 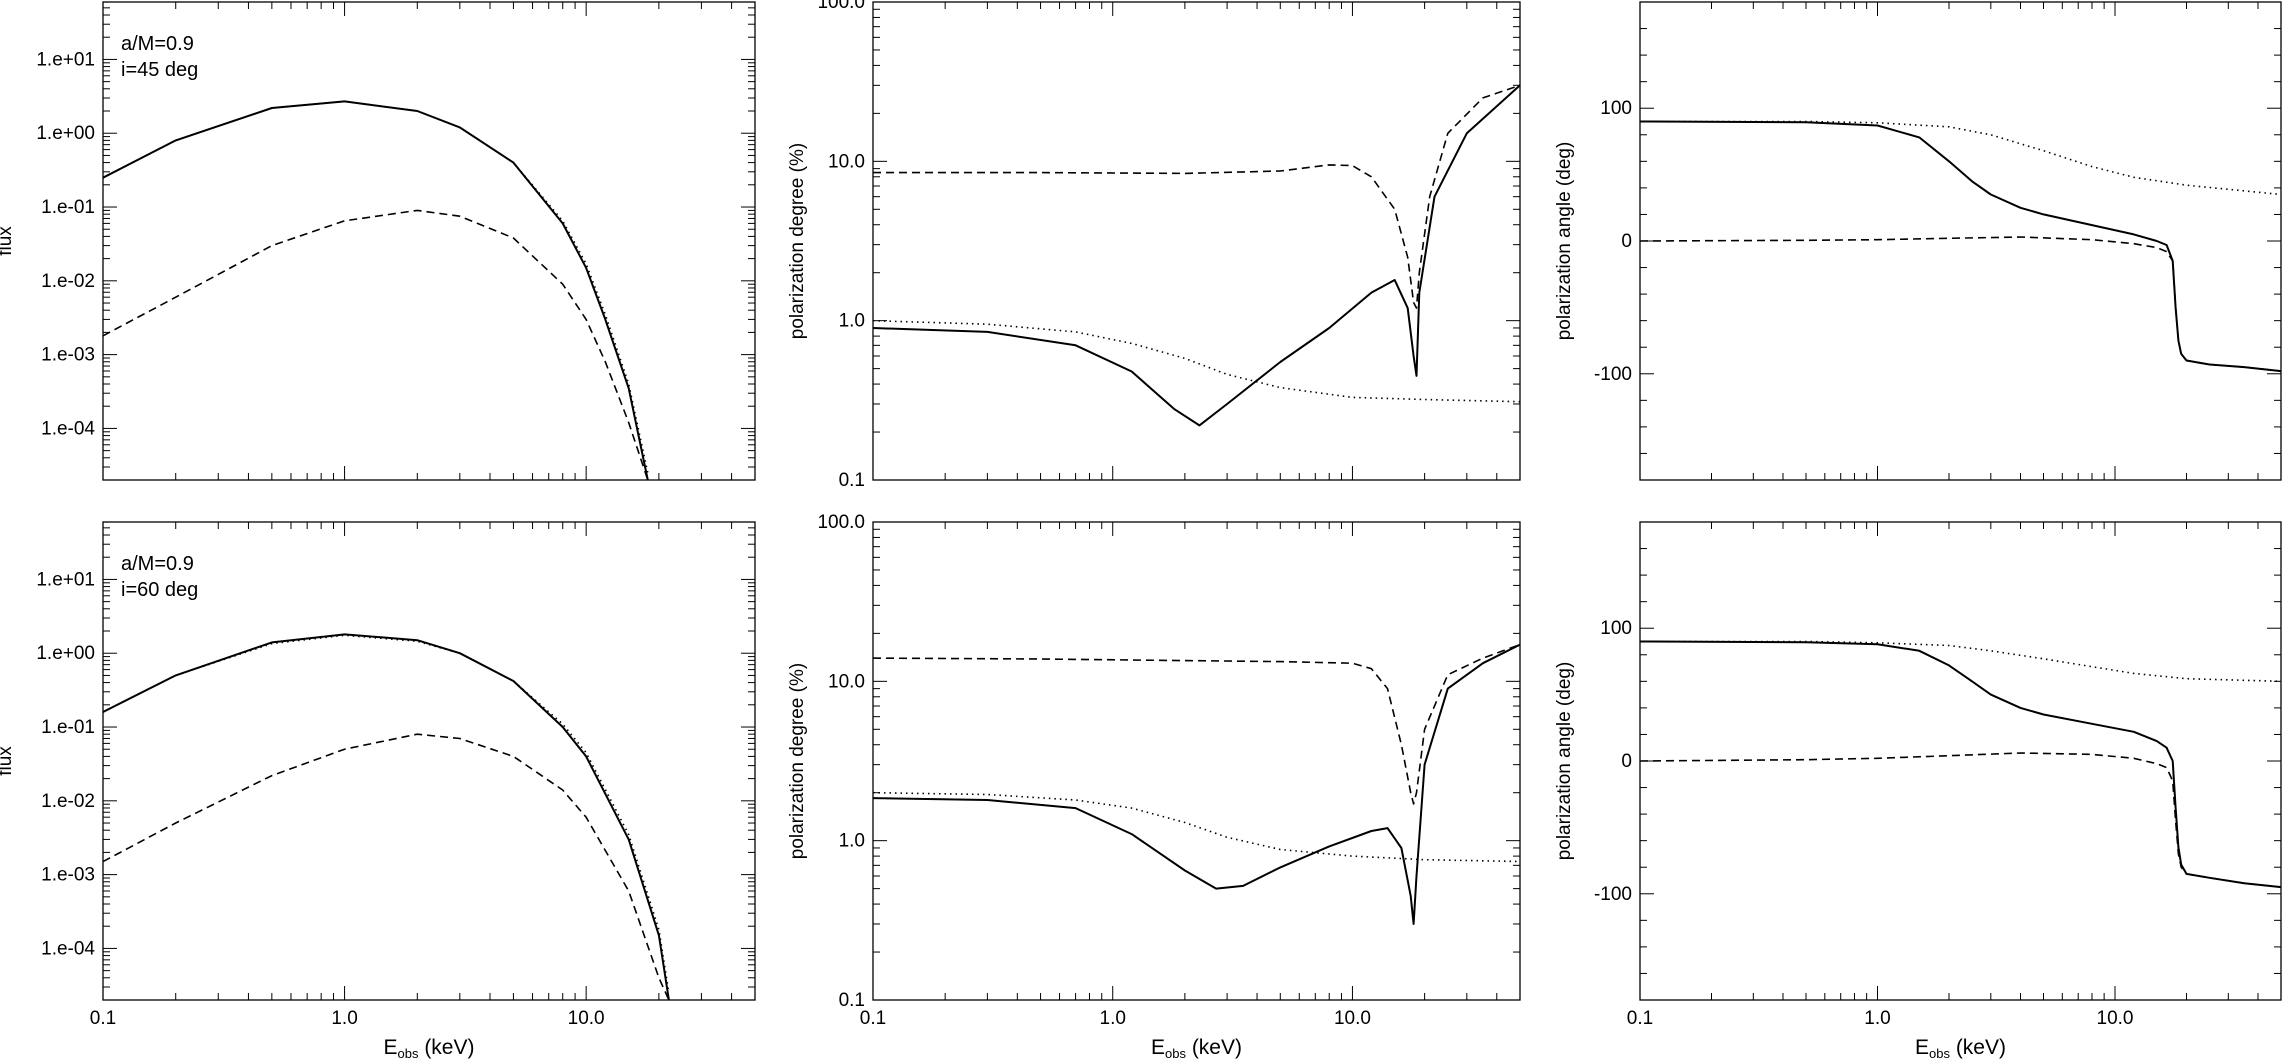 I want to click on panel-row1-poldeg: 0.1 1.0 10.0 100.0 polarization degree (%), so click(x=1154, y=245).